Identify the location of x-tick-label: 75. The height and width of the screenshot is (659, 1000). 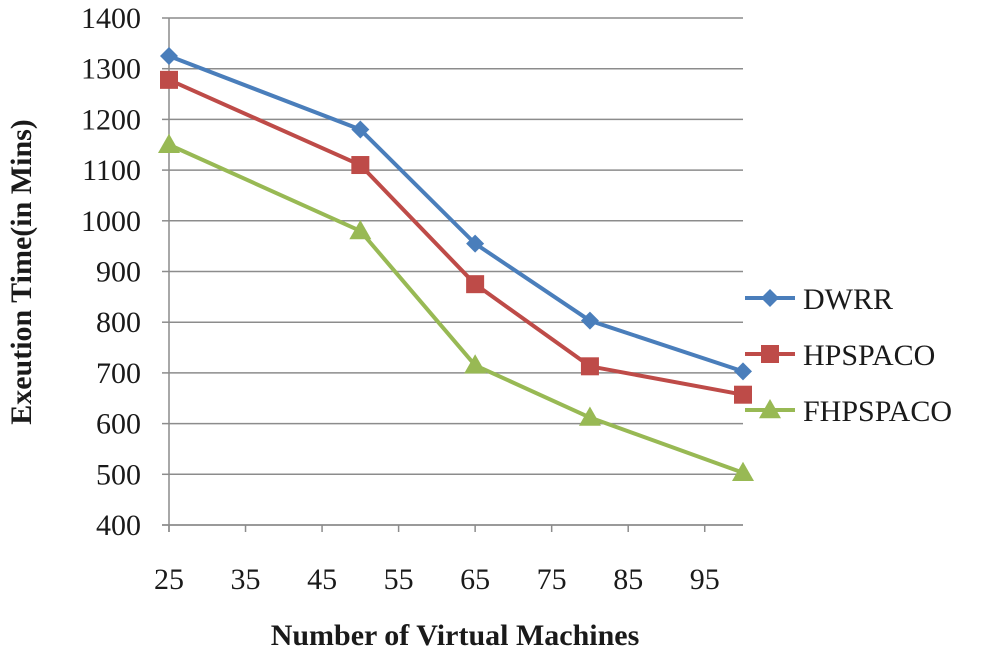
(552, 579).